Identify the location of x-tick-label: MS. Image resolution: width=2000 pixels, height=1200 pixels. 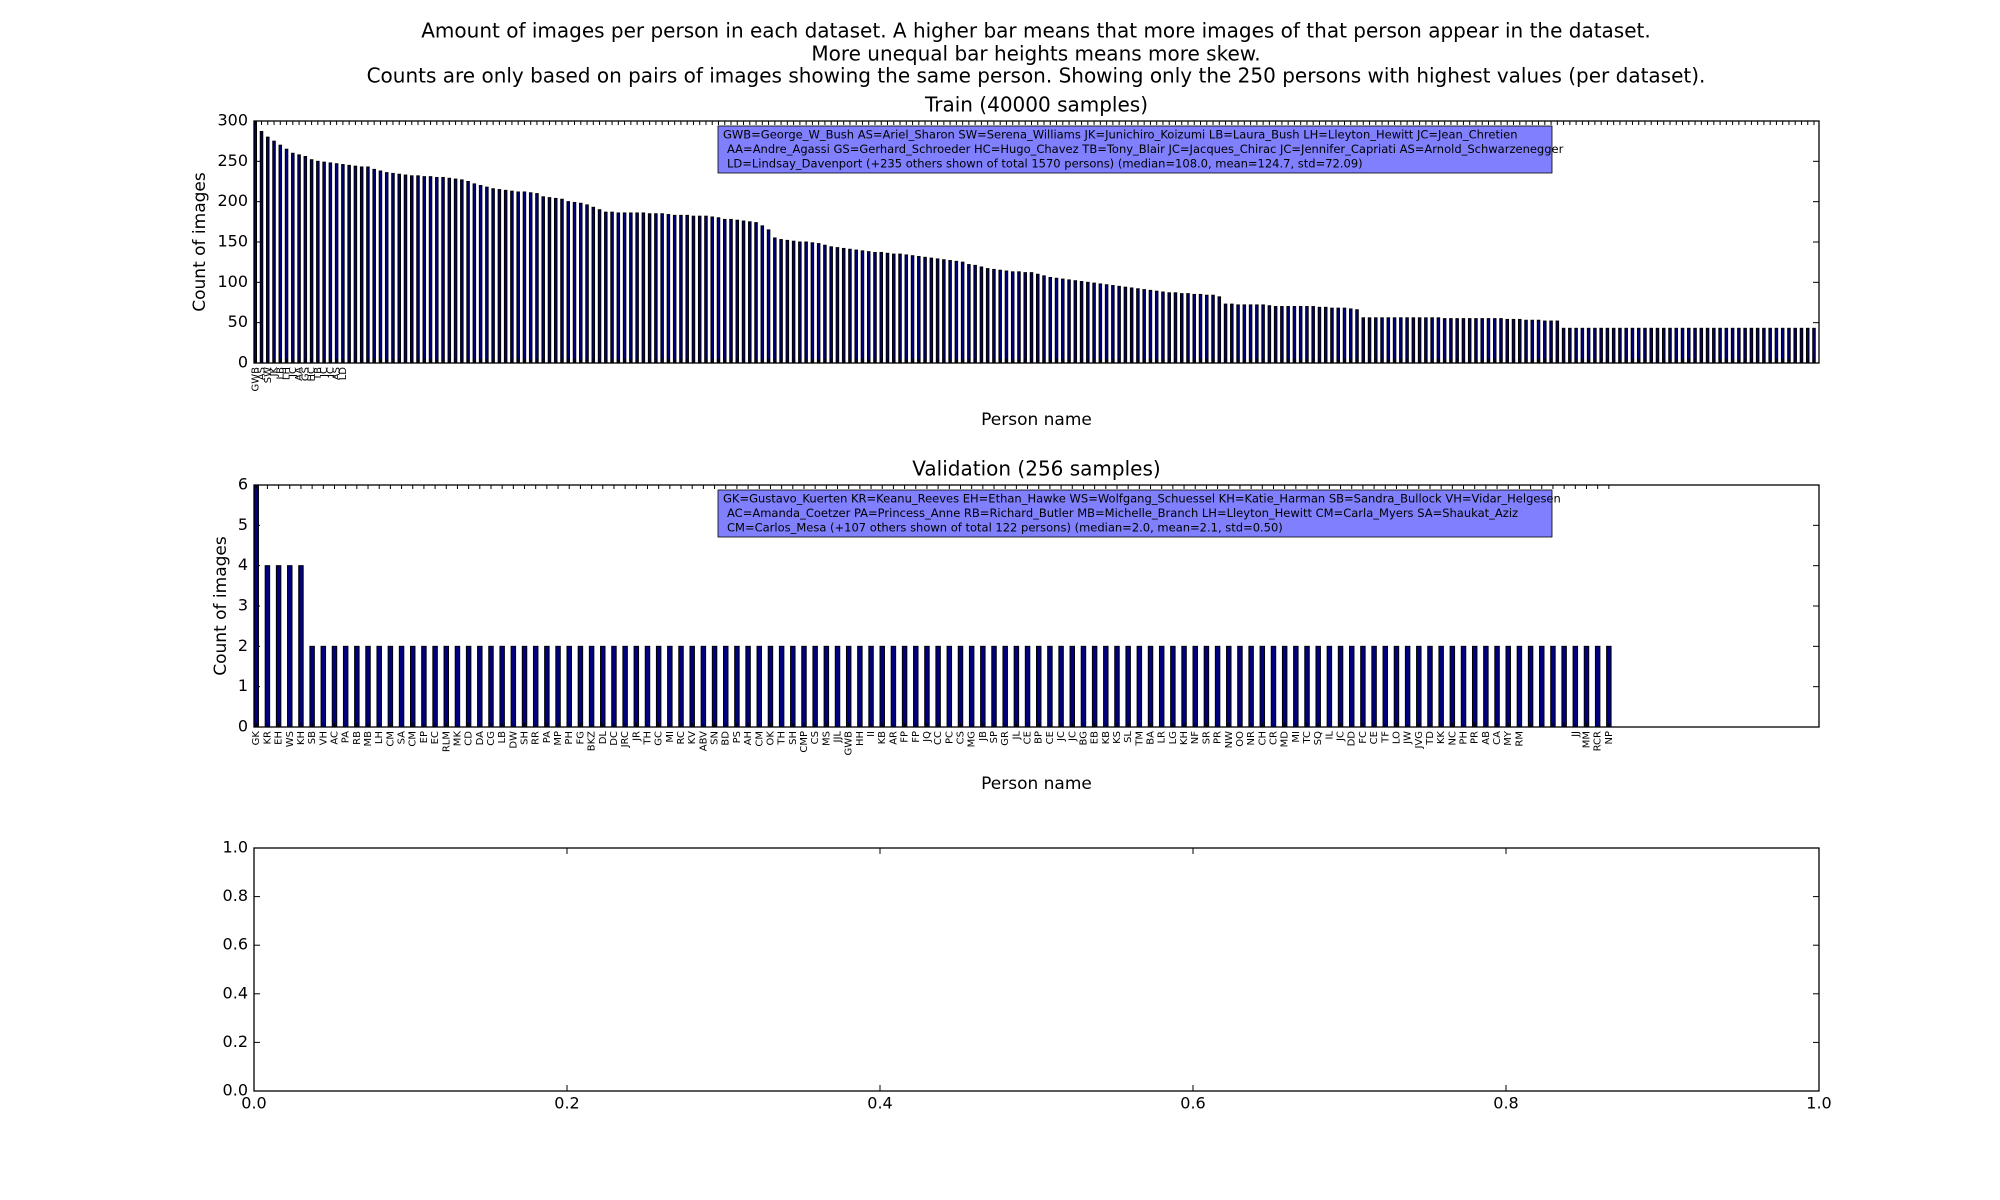
(826, 738).